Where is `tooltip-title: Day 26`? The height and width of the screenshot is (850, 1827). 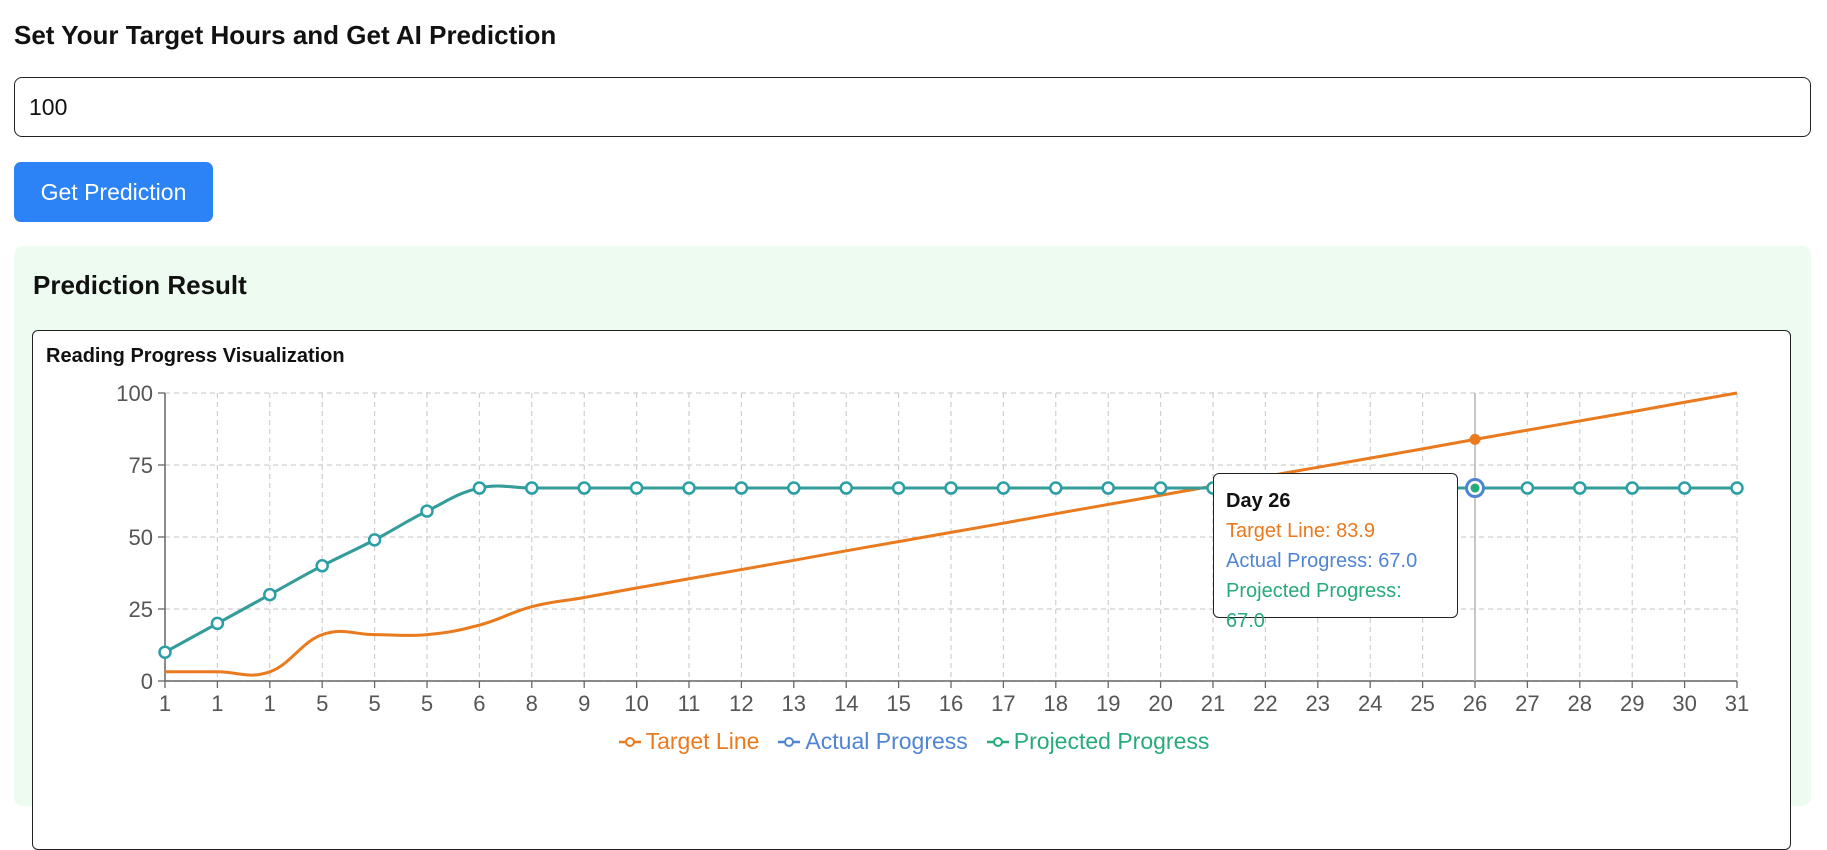
tooltip-title: Day 26 is located at coordinates (1258, 501).